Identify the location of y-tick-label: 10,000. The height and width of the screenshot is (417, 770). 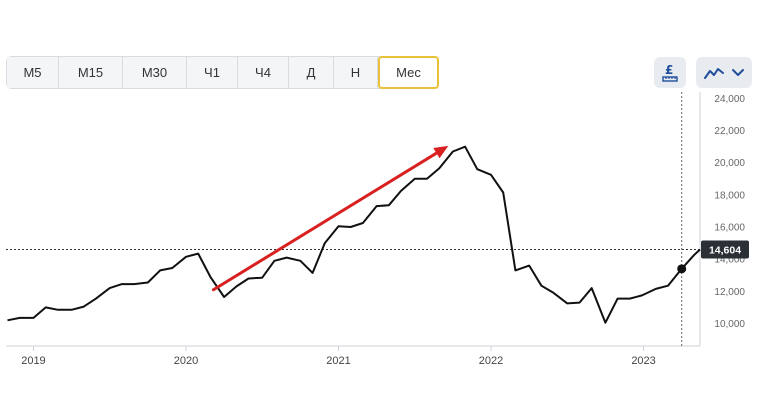
(729, 324).